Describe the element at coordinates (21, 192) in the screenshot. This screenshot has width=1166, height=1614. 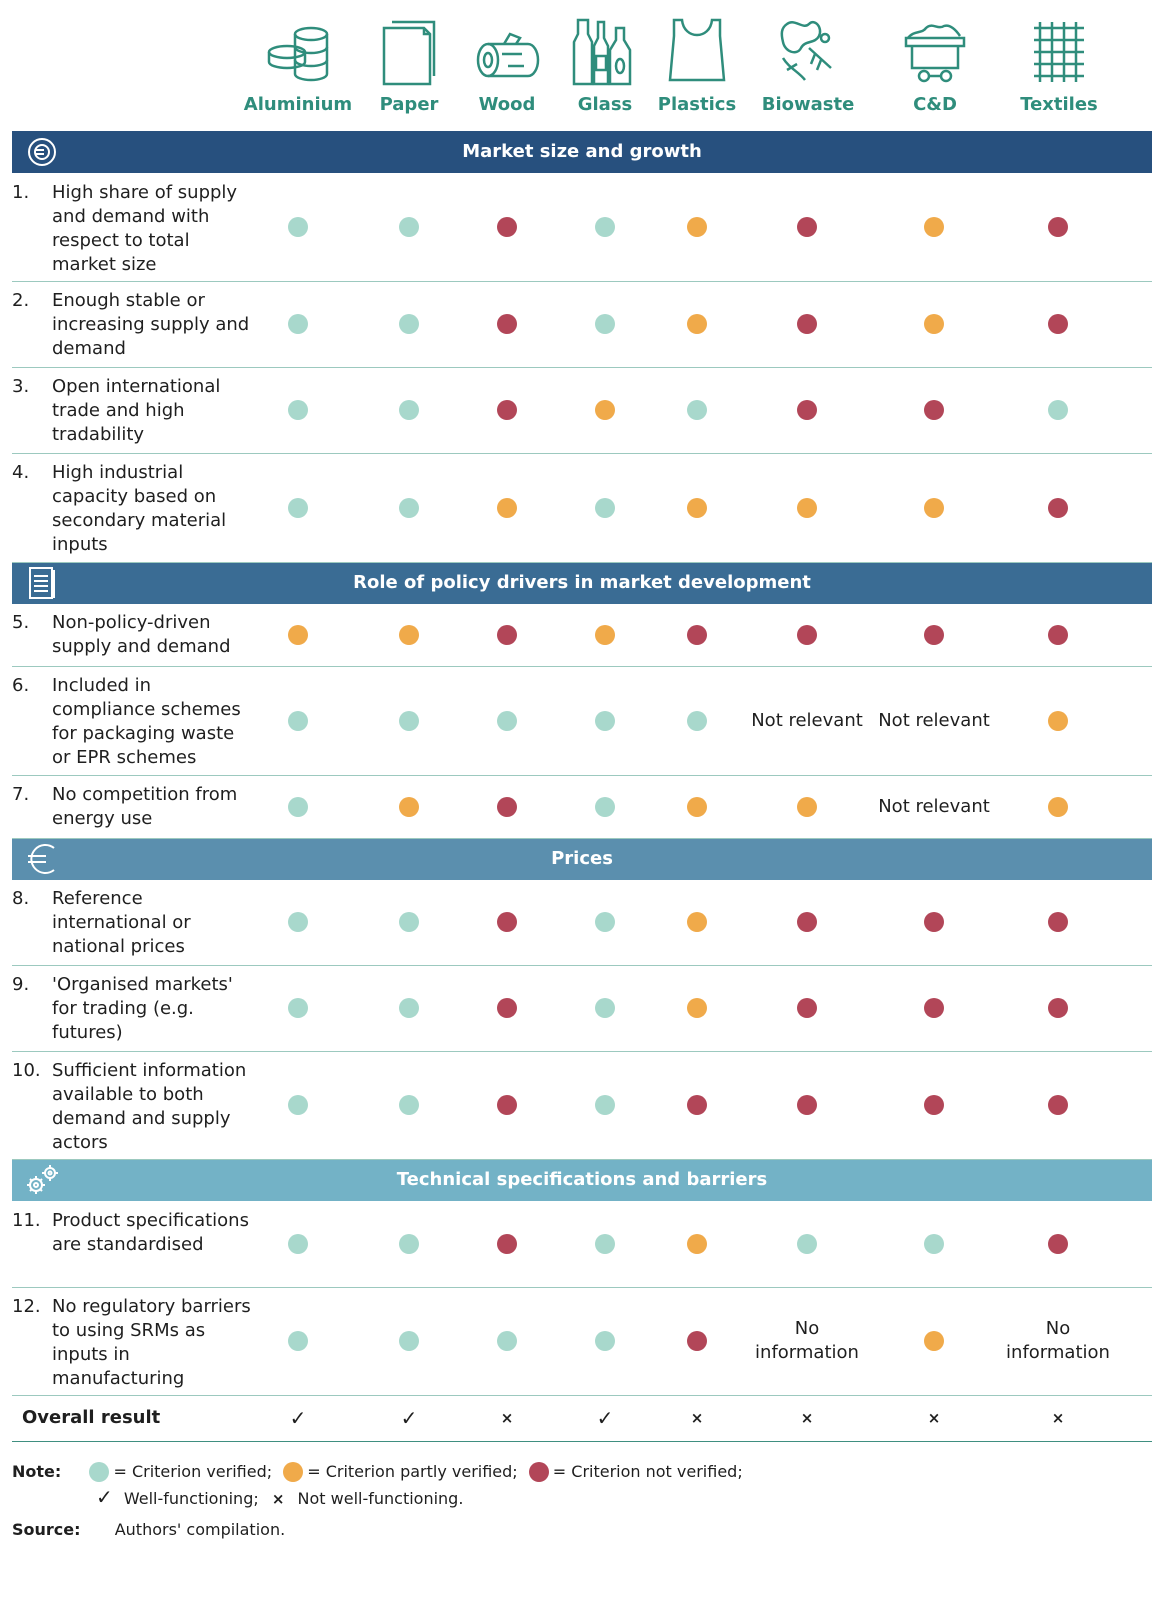
I see `criterion-number: 1.` at that location.